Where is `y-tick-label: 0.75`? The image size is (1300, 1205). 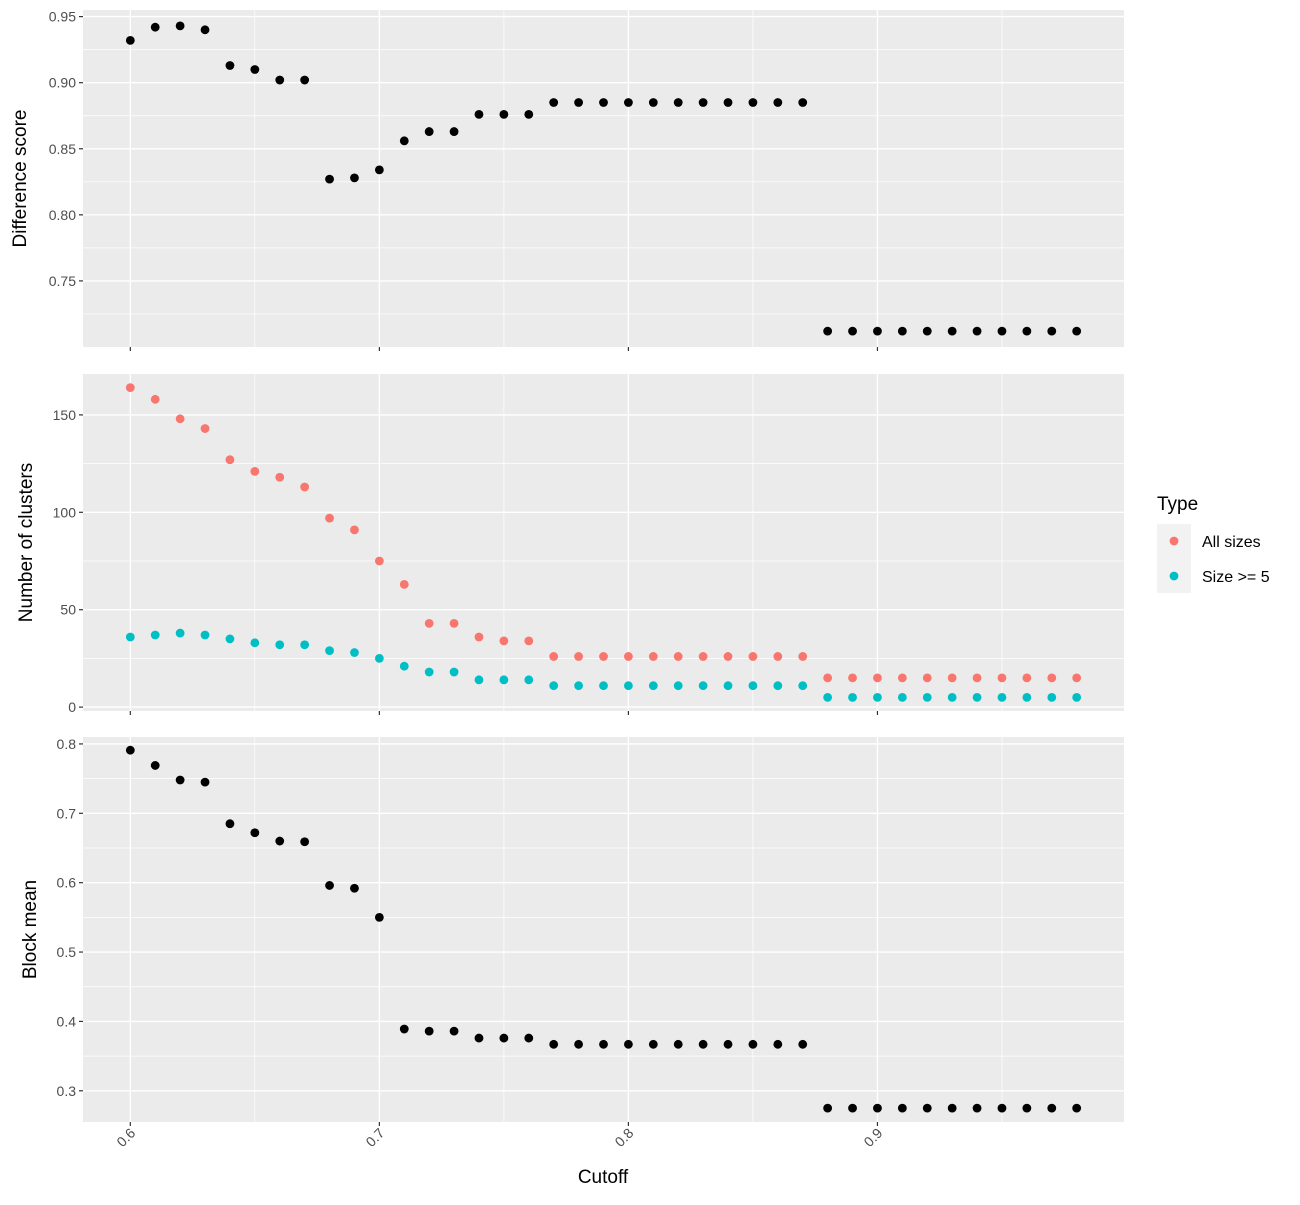
y-tick-label: 0.75 is located at coordinates (62, 281).